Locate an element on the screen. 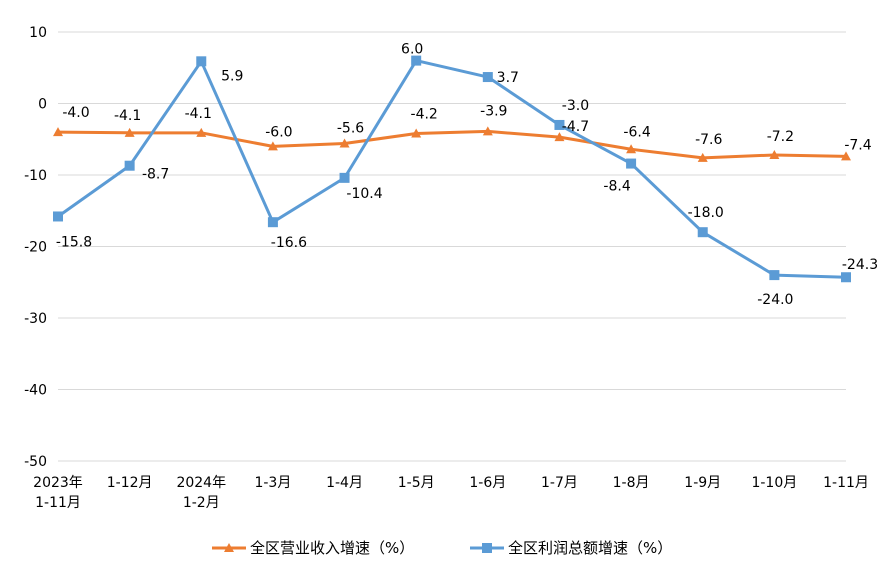 The image size is (883, 573). data-label-revenue: -6.0 is located at coordinates (278, 132).